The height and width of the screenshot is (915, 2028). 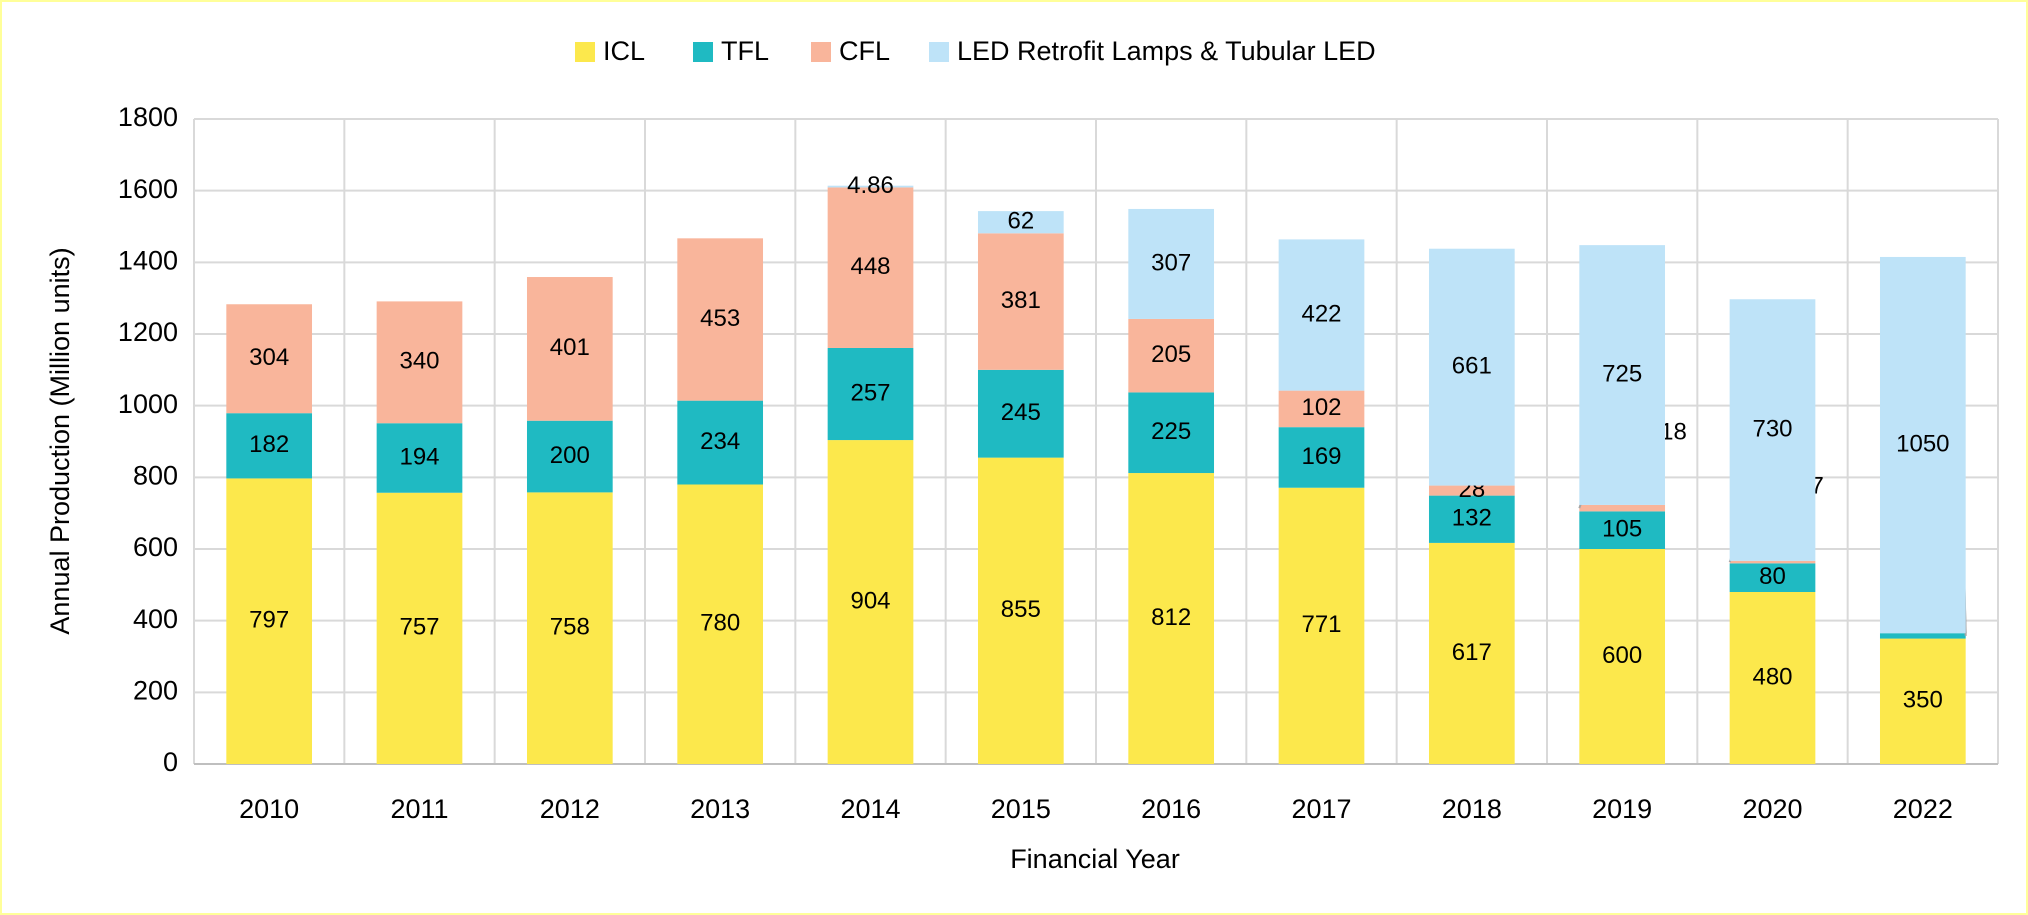 What do you see at coordinates (148, 404) in the screenshot?
I see `y-tick-label: 1000` at bounding box center [148, 404].